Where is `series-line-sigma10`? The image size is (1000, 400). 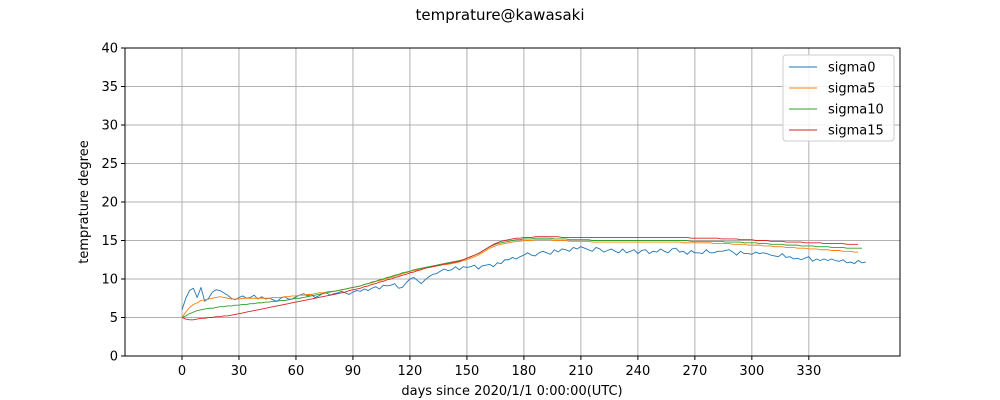 series-line-sigma10 is located at coordinates (522, 277).